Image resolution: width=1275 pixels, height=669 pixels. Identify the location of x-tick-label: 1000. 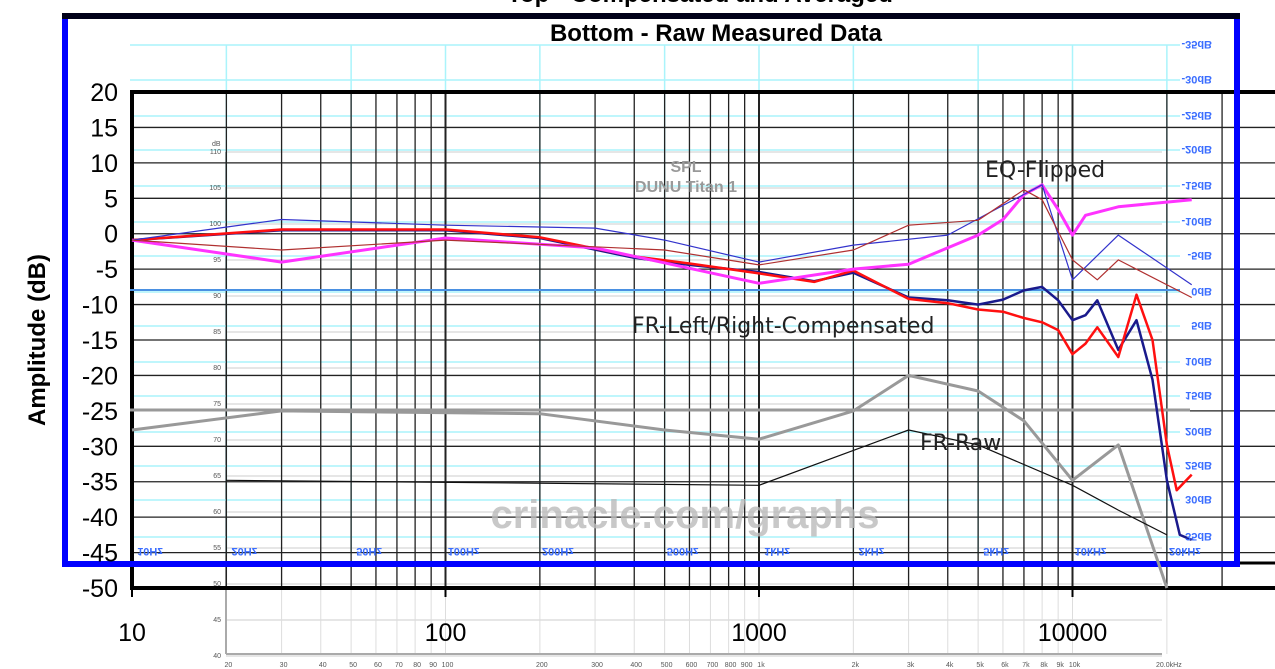
(759, 633).